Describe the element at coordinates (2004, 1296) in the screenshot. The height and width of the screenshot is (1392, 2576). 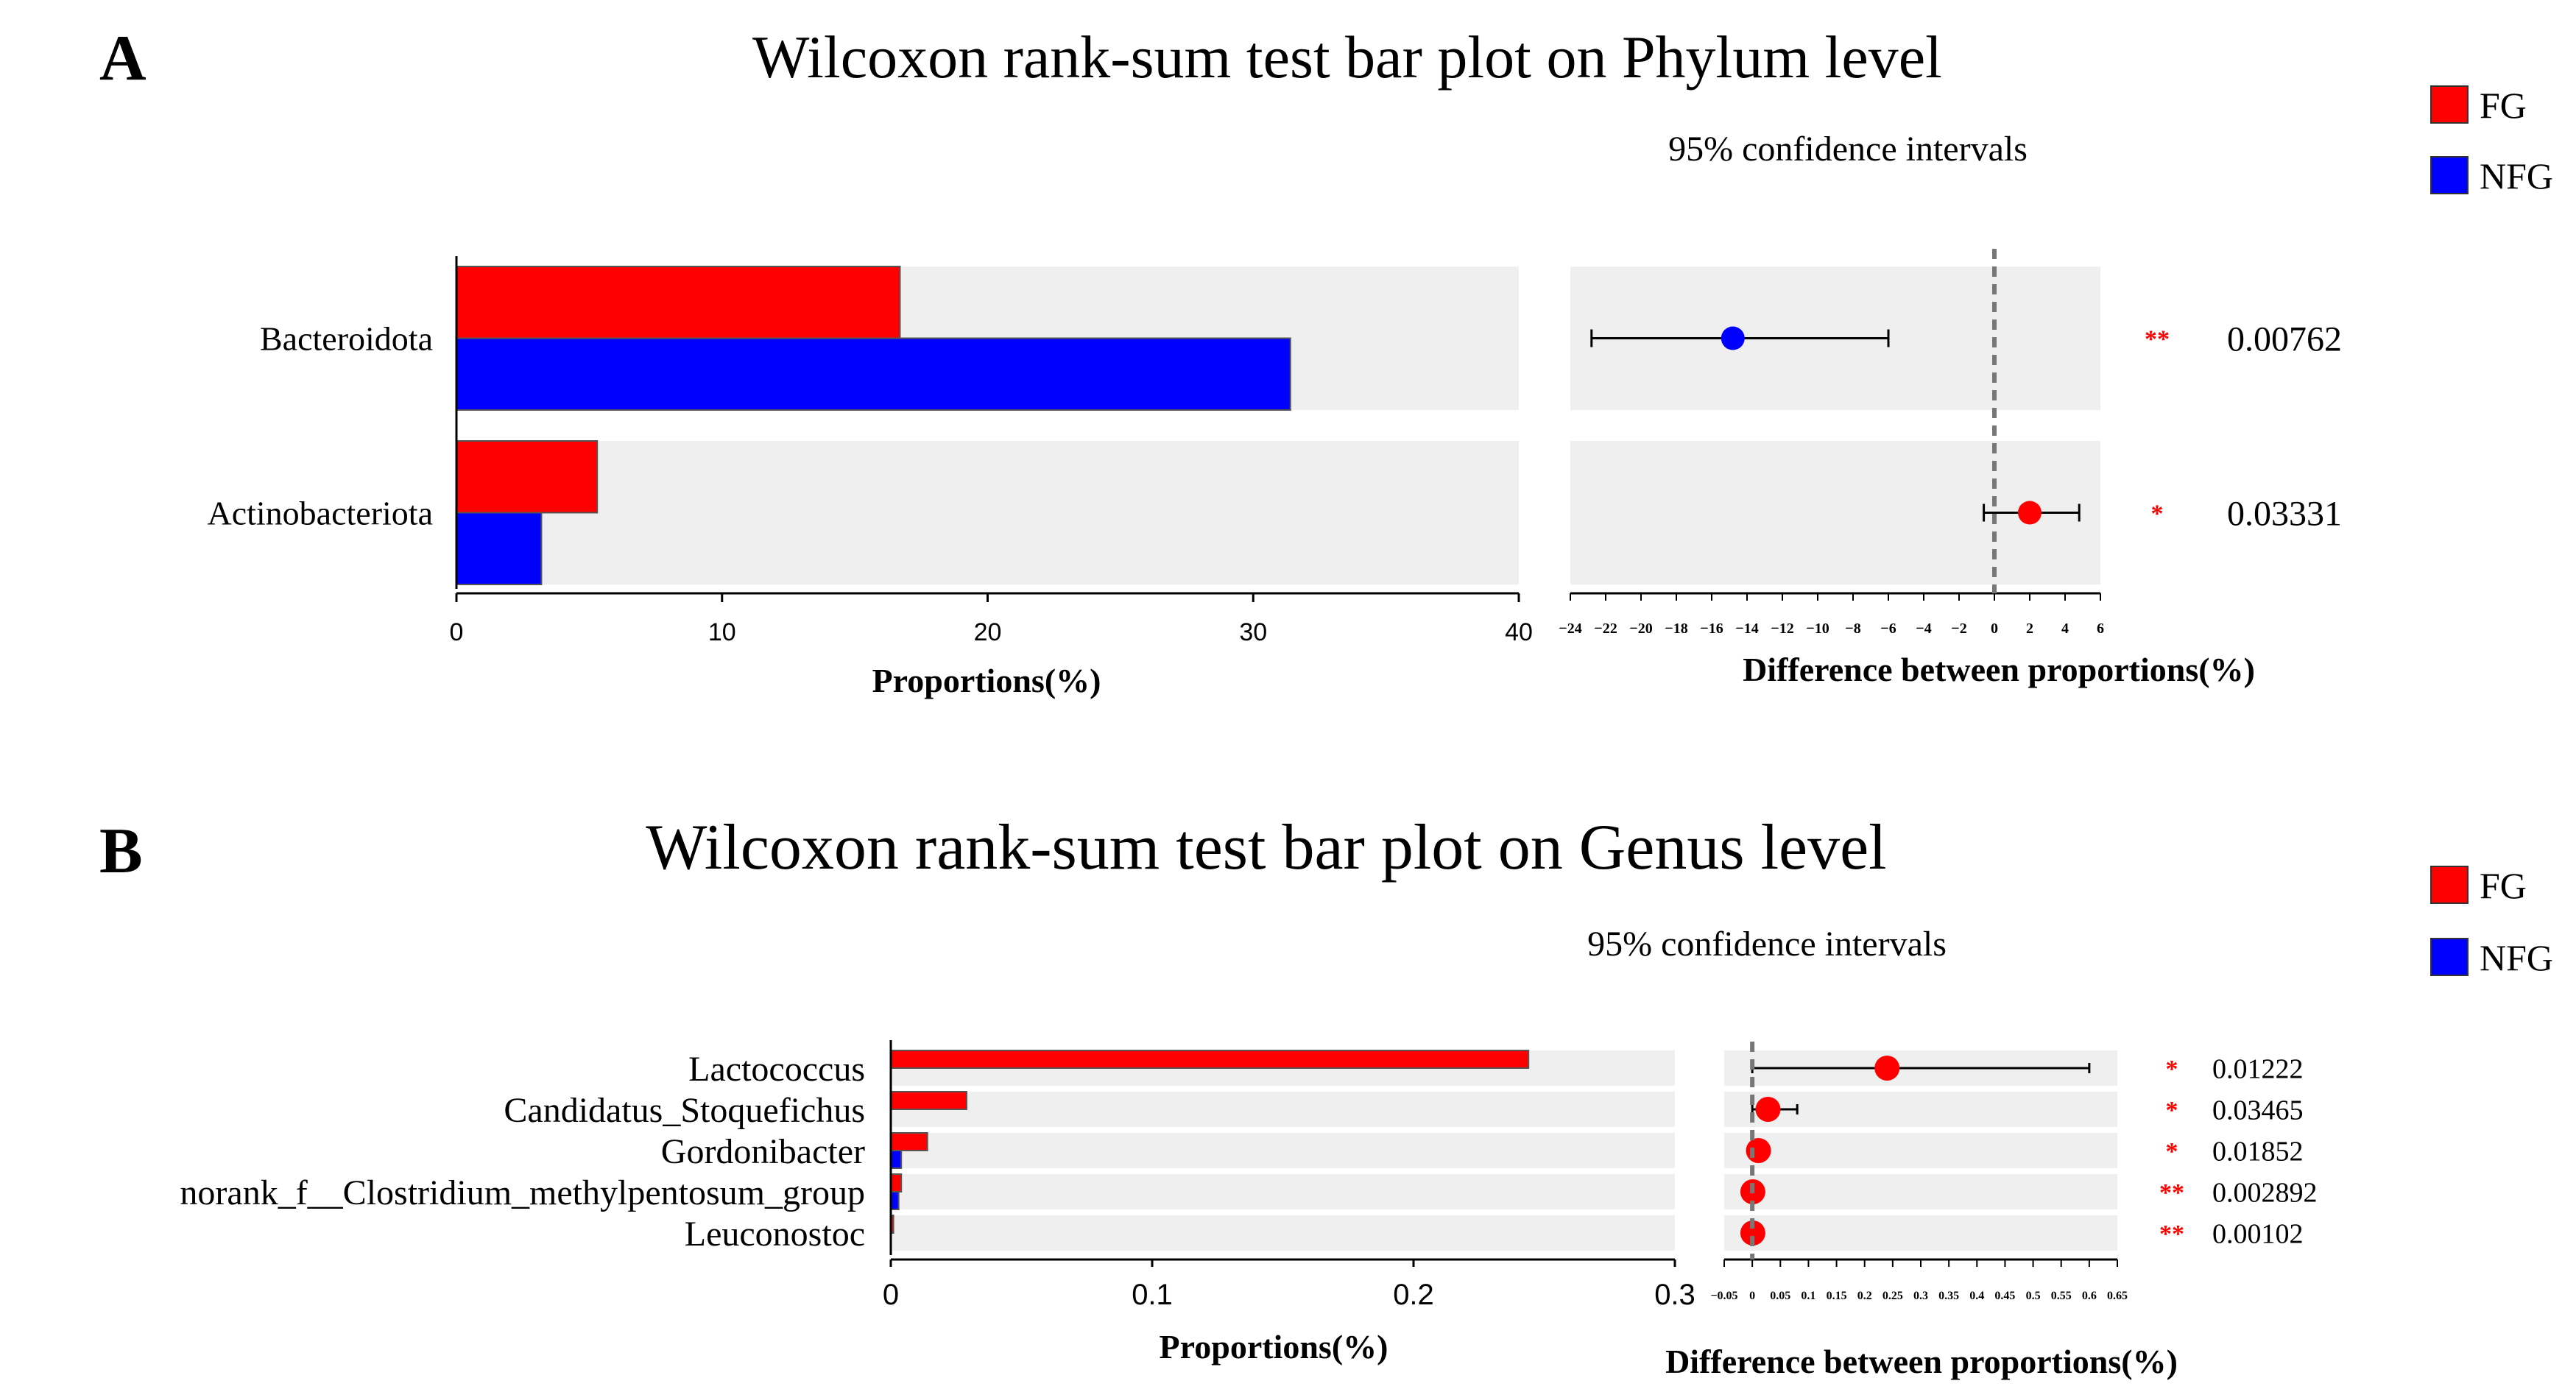
I see `panel-1-diff-tick-label-10: 0.45` at that location.